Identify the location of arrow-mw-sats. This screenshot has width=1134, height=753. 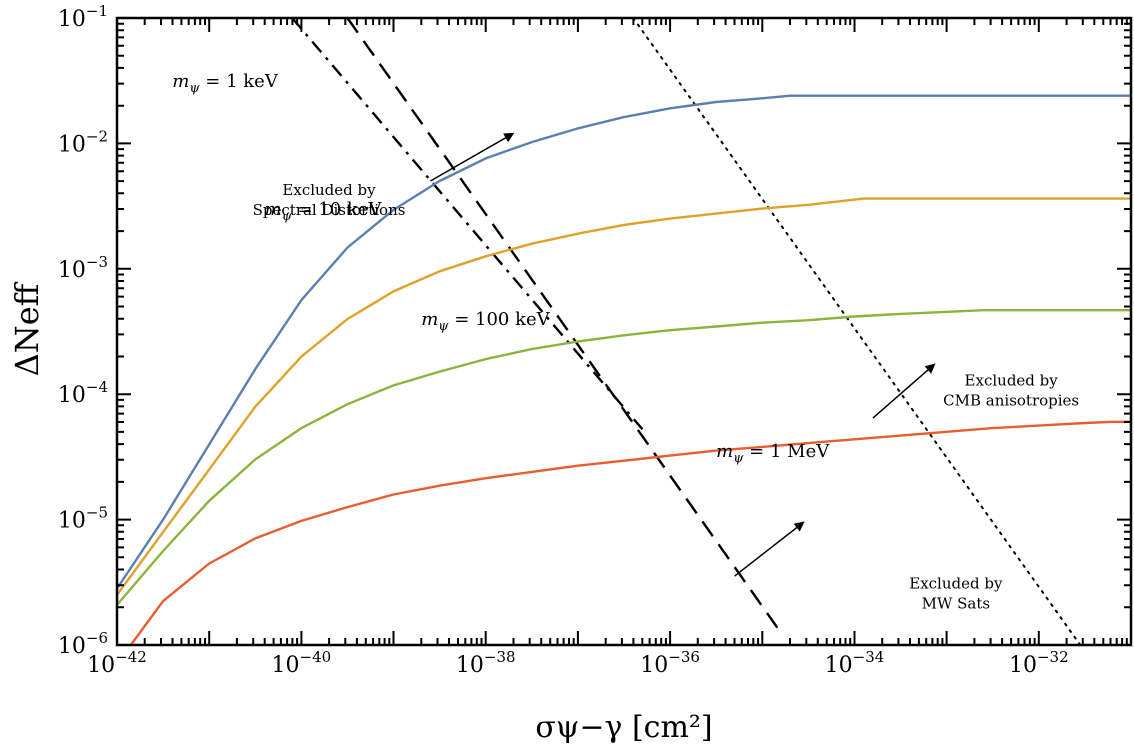
(769, 549).